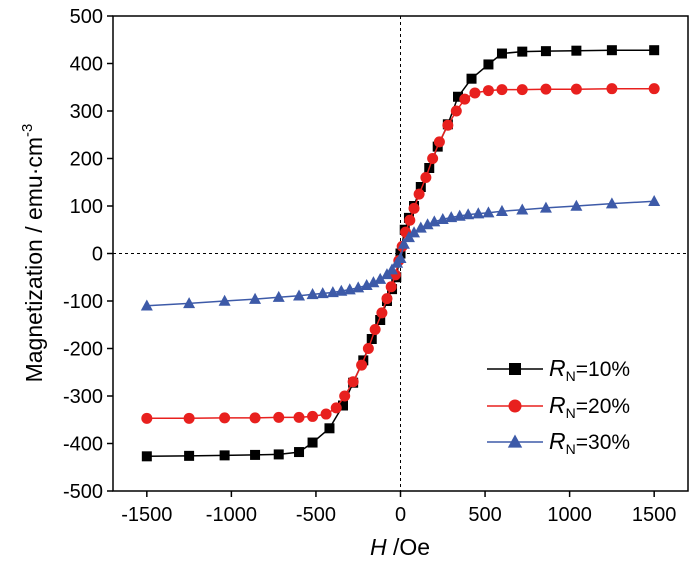 This screenshot has height=564, width=700. I want to click on y-tick-label: 0, so click(97, 255).